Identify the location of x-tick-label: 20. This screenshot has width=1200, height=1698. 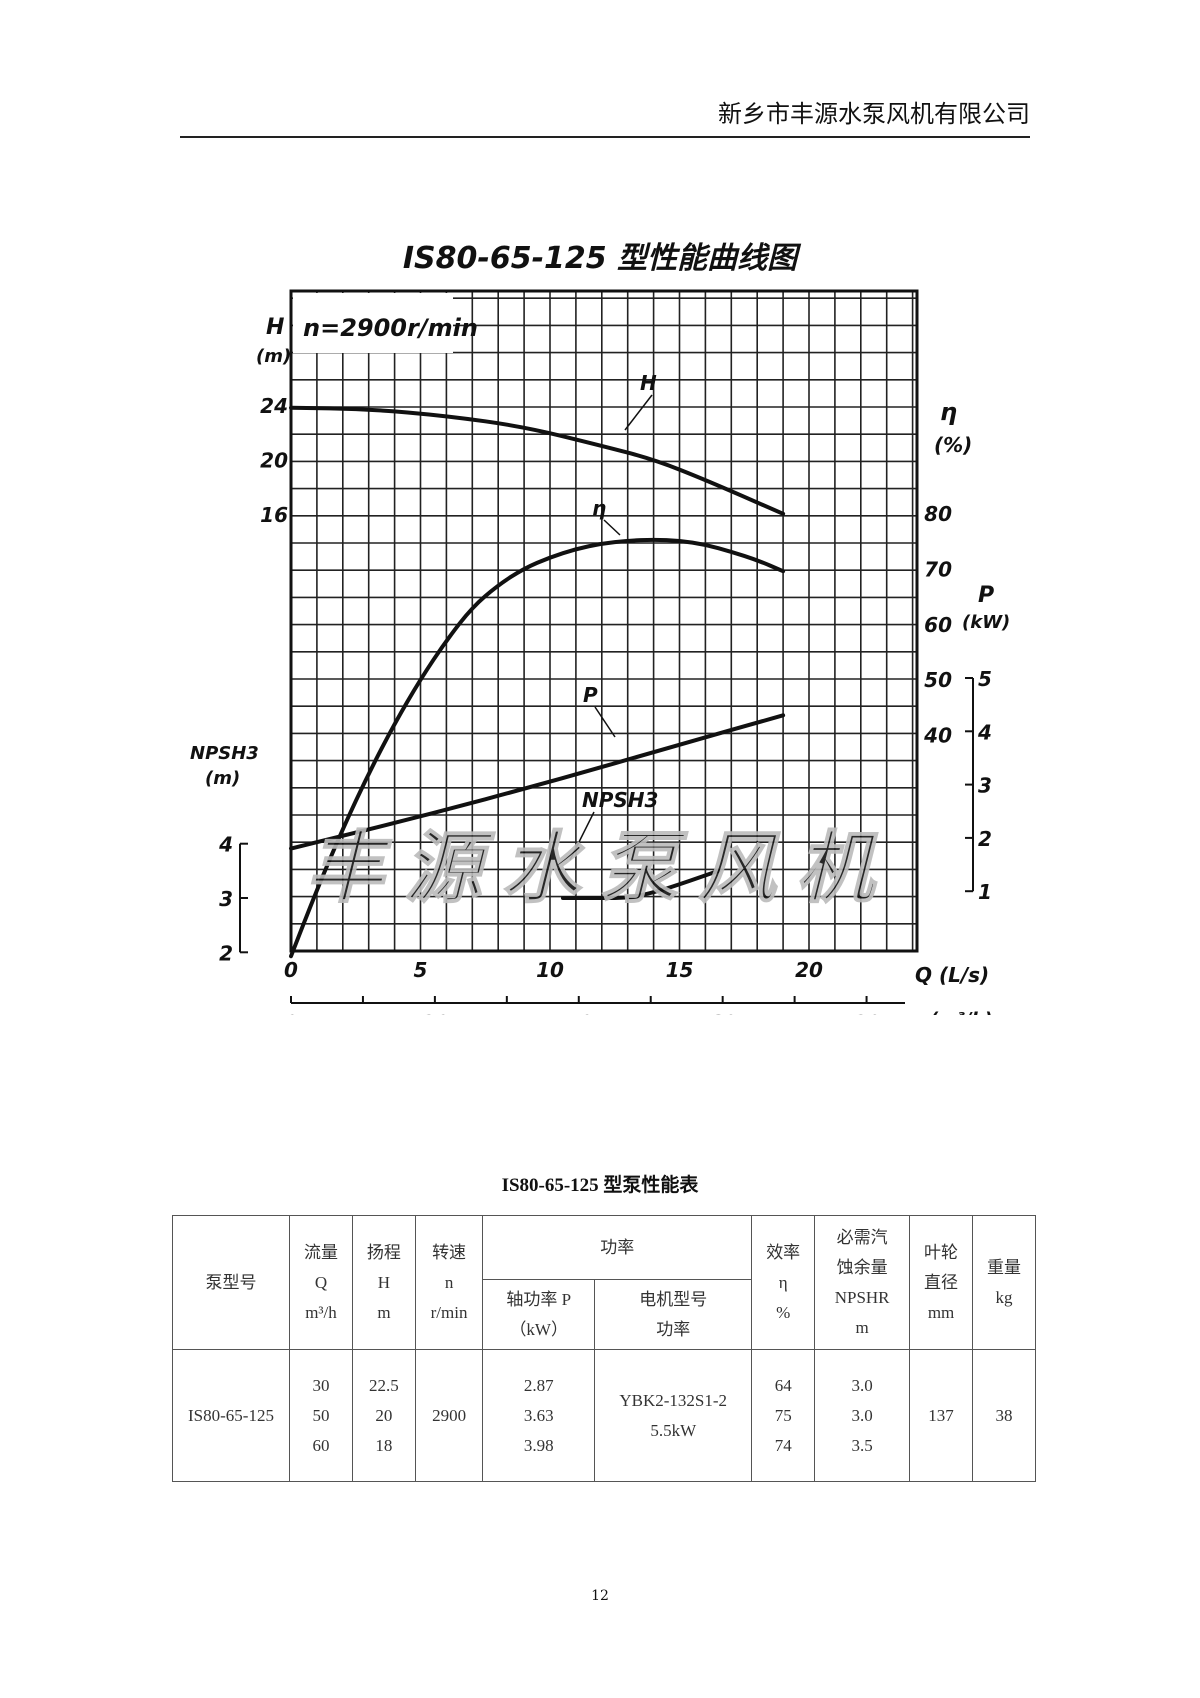
(809, 970).